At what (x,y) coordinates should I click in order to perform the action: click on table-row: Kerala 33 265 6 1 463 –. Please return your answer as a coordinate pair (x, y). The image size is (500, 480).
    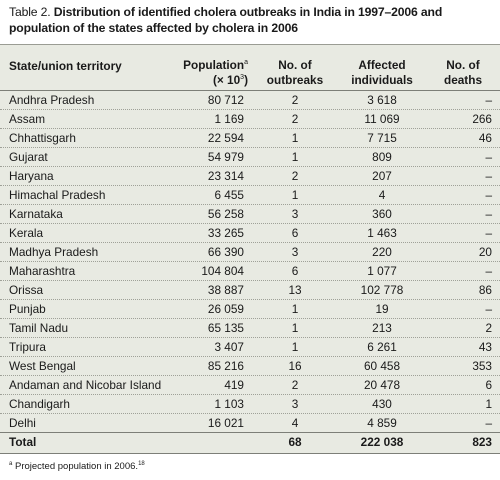
    Looking at the image, I should click on (250, 233).